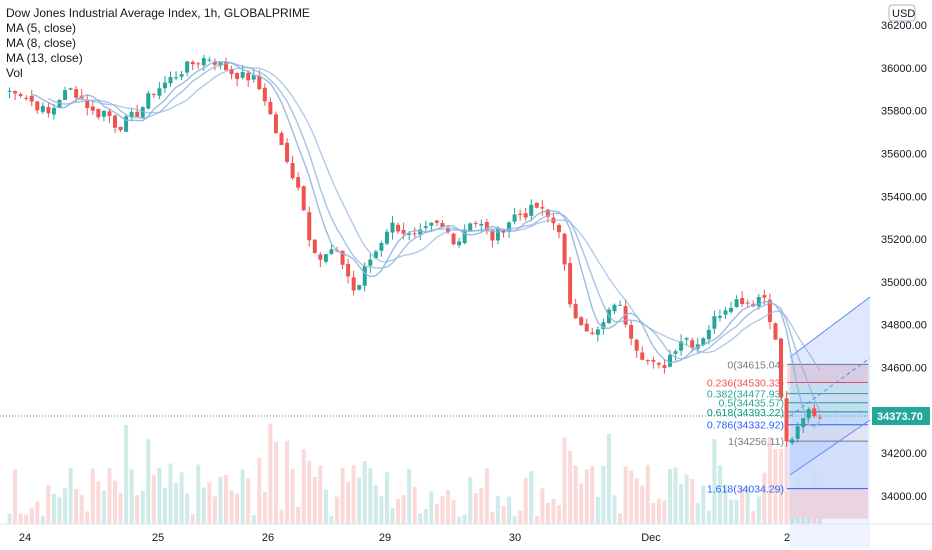 This screenshot has width=932, height=550. What do you see at coordinates (41, 28) in the screenshot?
I see `legend-ma5: MA (5, close)` at bounding box center [41, 28].